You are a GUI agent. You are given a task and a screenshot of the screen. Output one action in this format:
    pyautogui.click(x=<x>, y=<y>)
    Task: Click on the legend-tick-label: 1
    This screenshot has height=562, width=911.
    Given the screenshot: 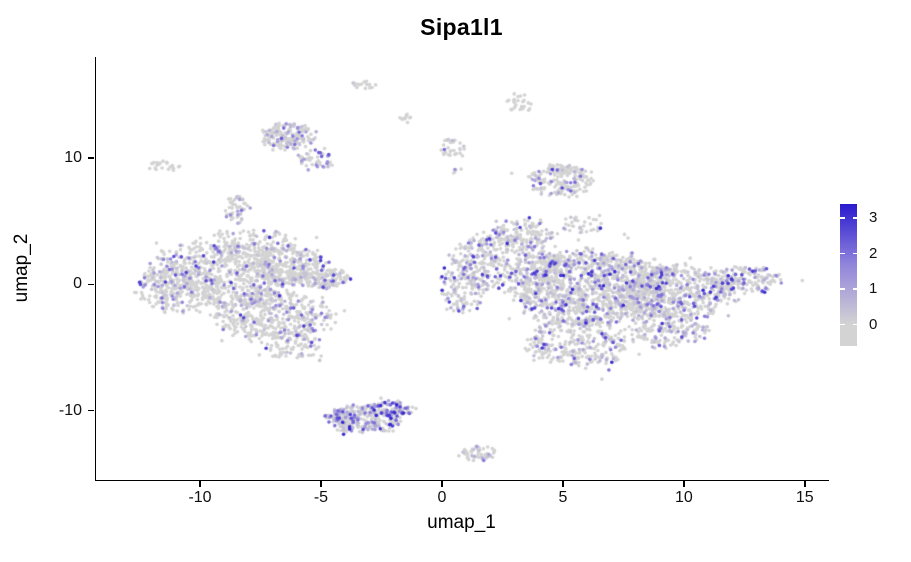 What is the action you would take?
    pyautogui.click(x=873, y=289)
    